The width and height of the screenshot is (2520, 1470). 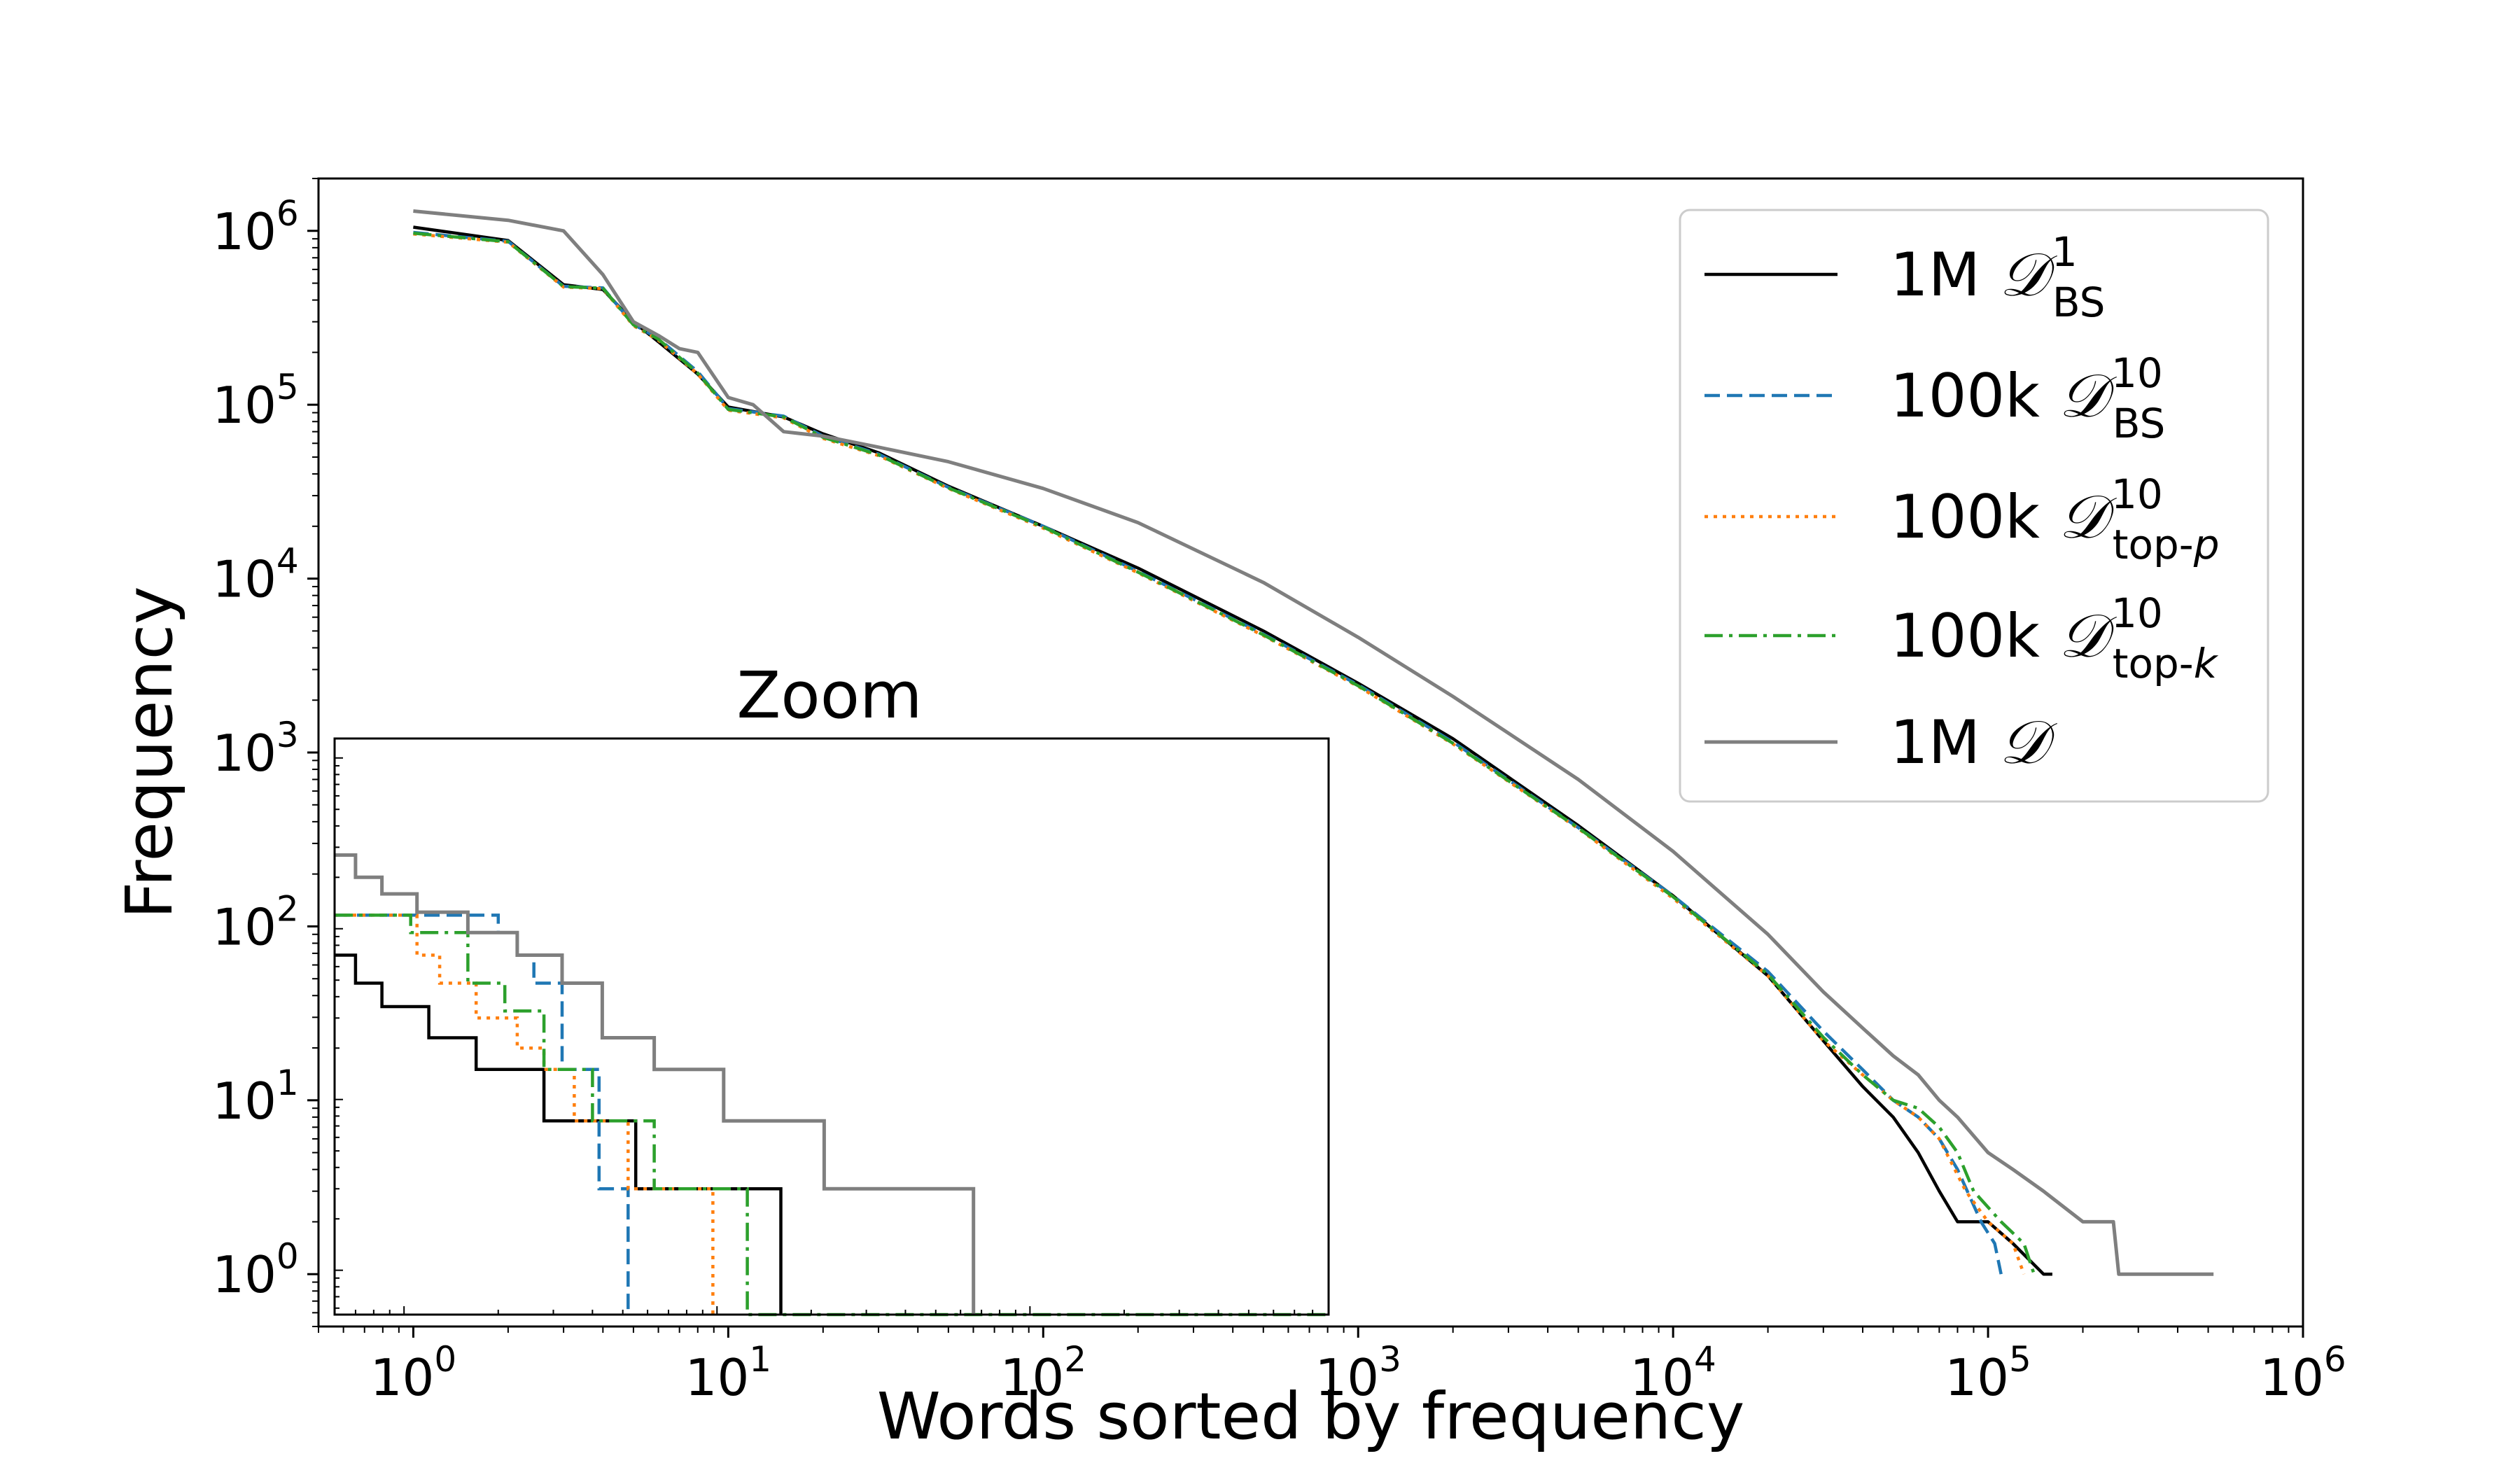 What do you see at coordinates (255, 401) in the screenshot?
I see `y-tick-label: 10⁵` at bounding box center [255, 401].